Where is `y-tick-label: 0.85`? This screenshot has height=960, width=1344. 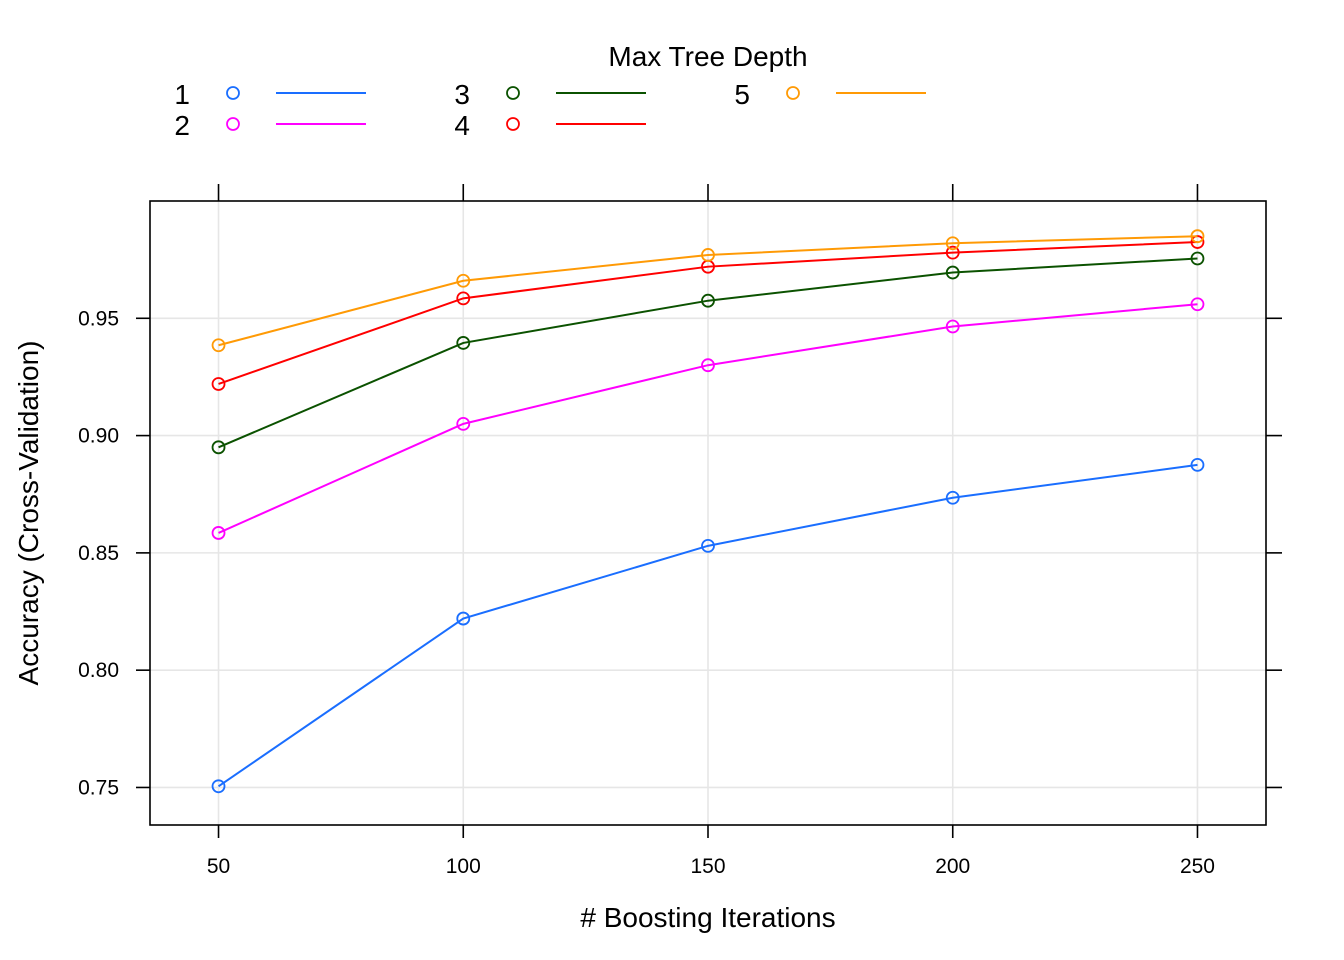 y-tick-label: 0.85 is located at coordinates (98, 553).